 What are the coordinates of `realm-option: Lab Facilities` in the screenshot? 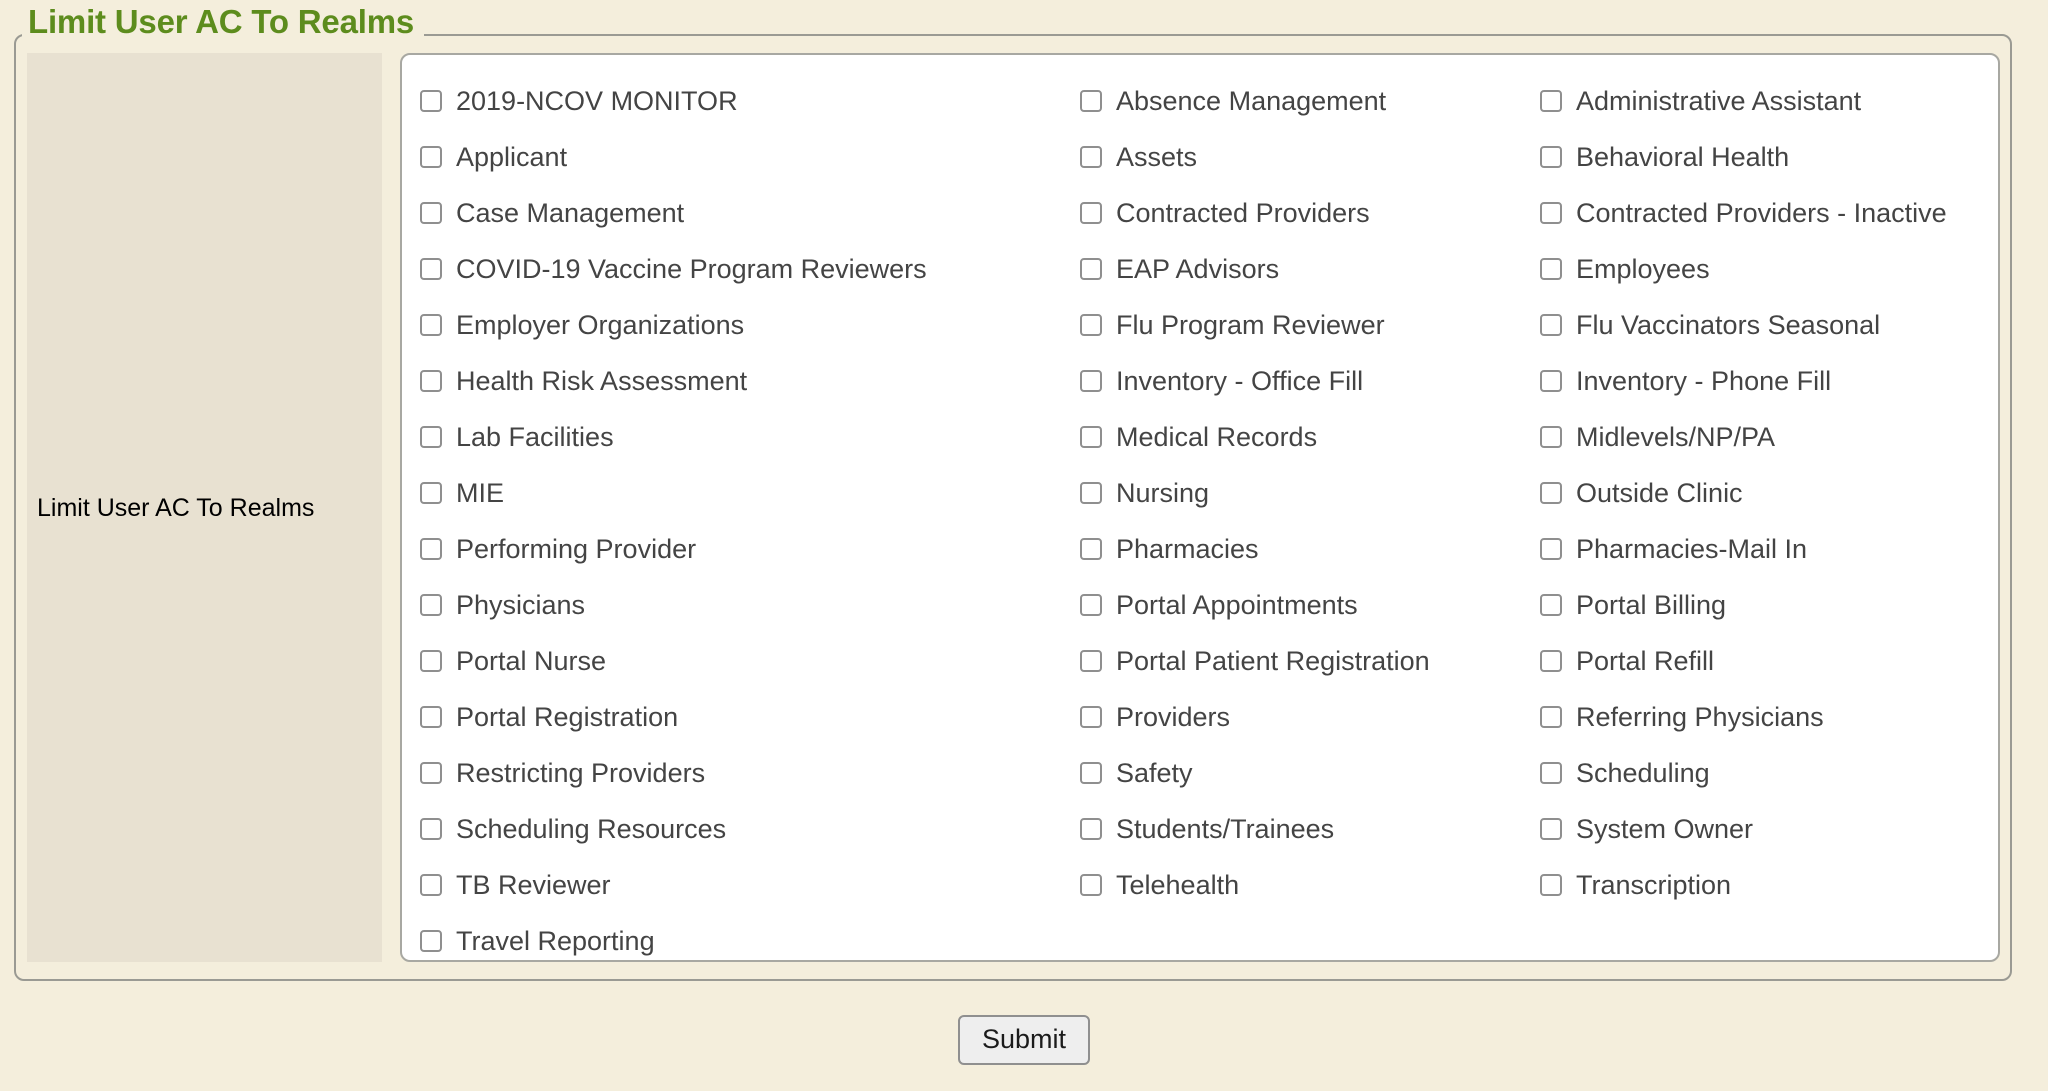 It's located at (750, 437).